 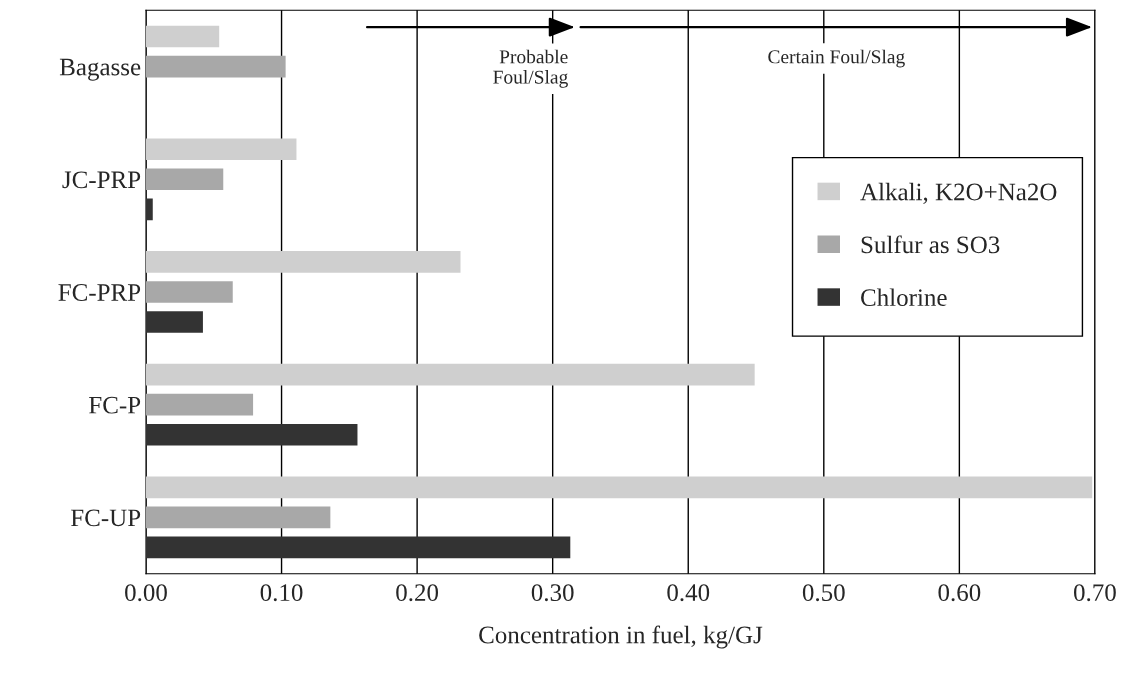 I want to click on x-tick-label: 0.10, so click(x=281, y=593).